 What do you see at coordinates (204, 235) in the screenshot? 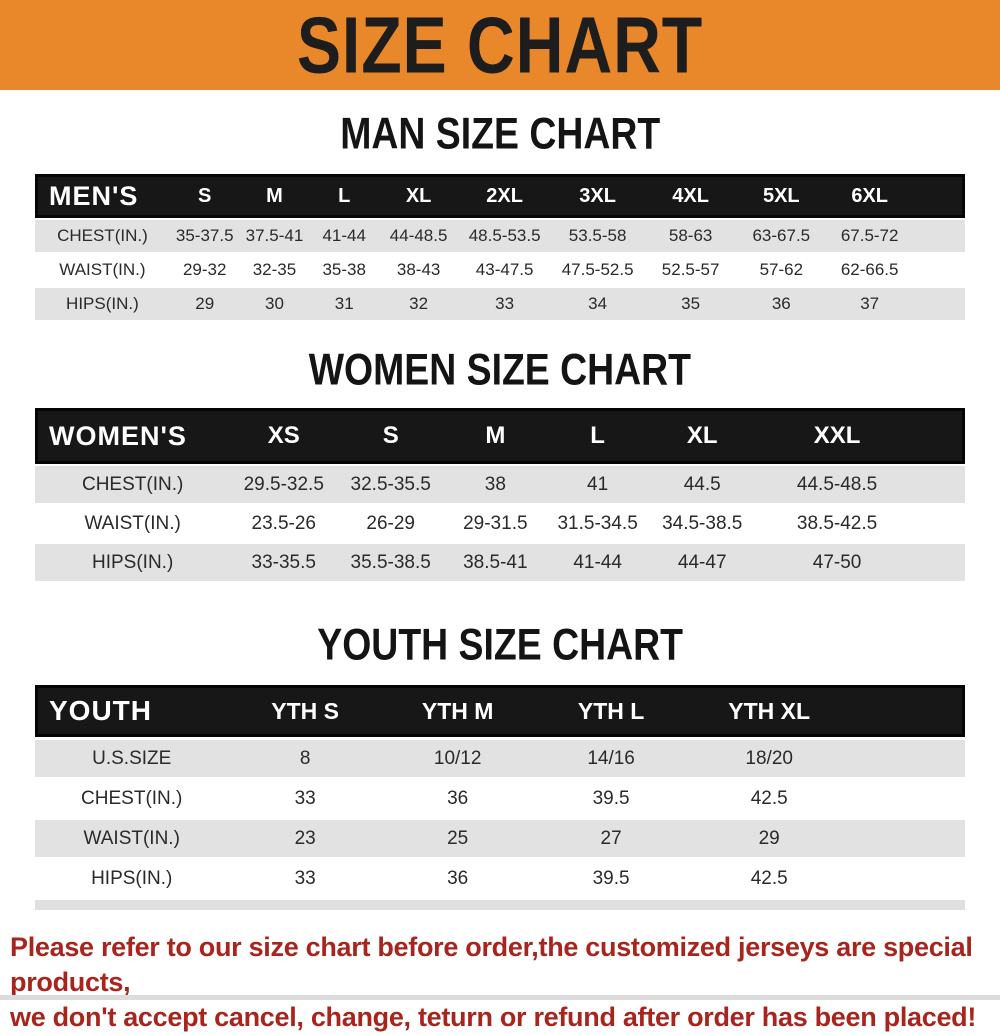
I see `size-cell: 35-37.5` at bounding box center [204, 235].